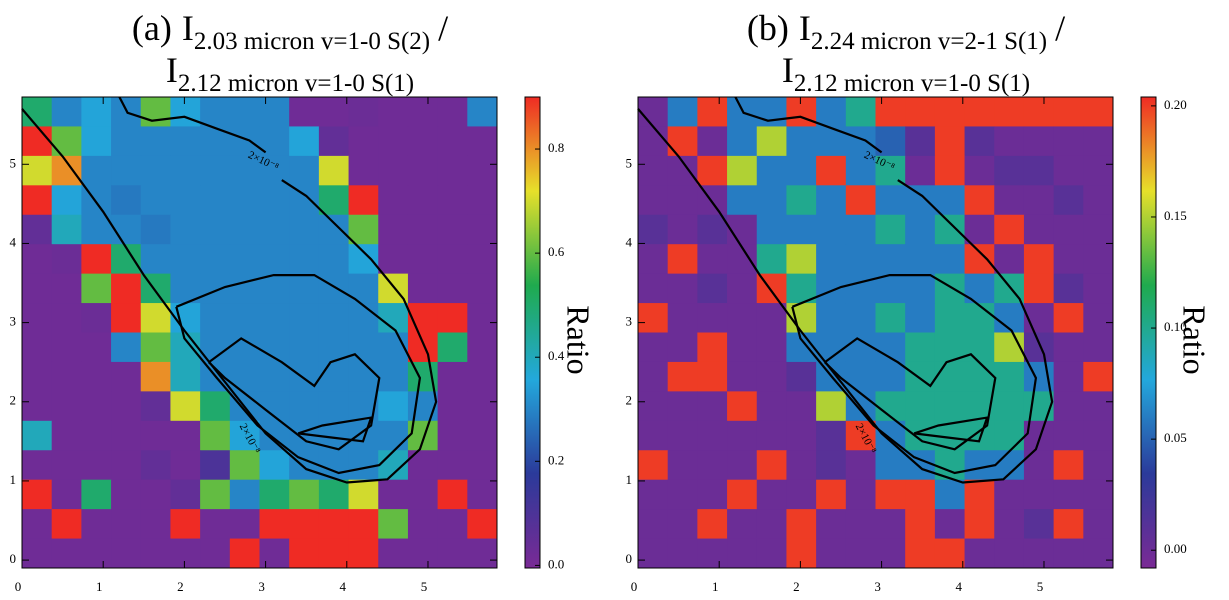 The width and height of the screenshot is (1229, 600). Describe the element at coordinates (808, 125) in the screenshot. I see `contour` at that location.